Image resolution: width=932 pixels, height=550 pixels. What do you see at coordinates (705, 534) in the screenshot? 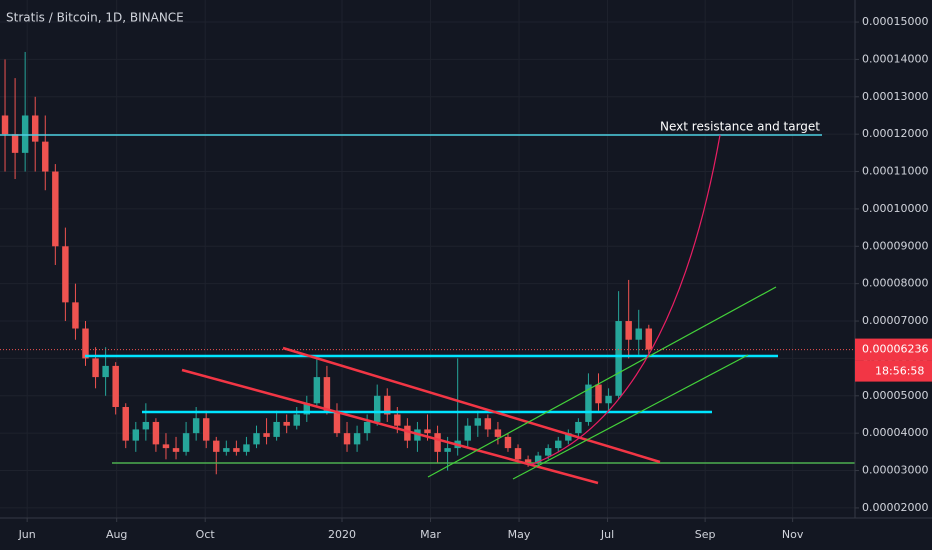
I see `x-tick-label: Sep` at bounding box center [705, 534].